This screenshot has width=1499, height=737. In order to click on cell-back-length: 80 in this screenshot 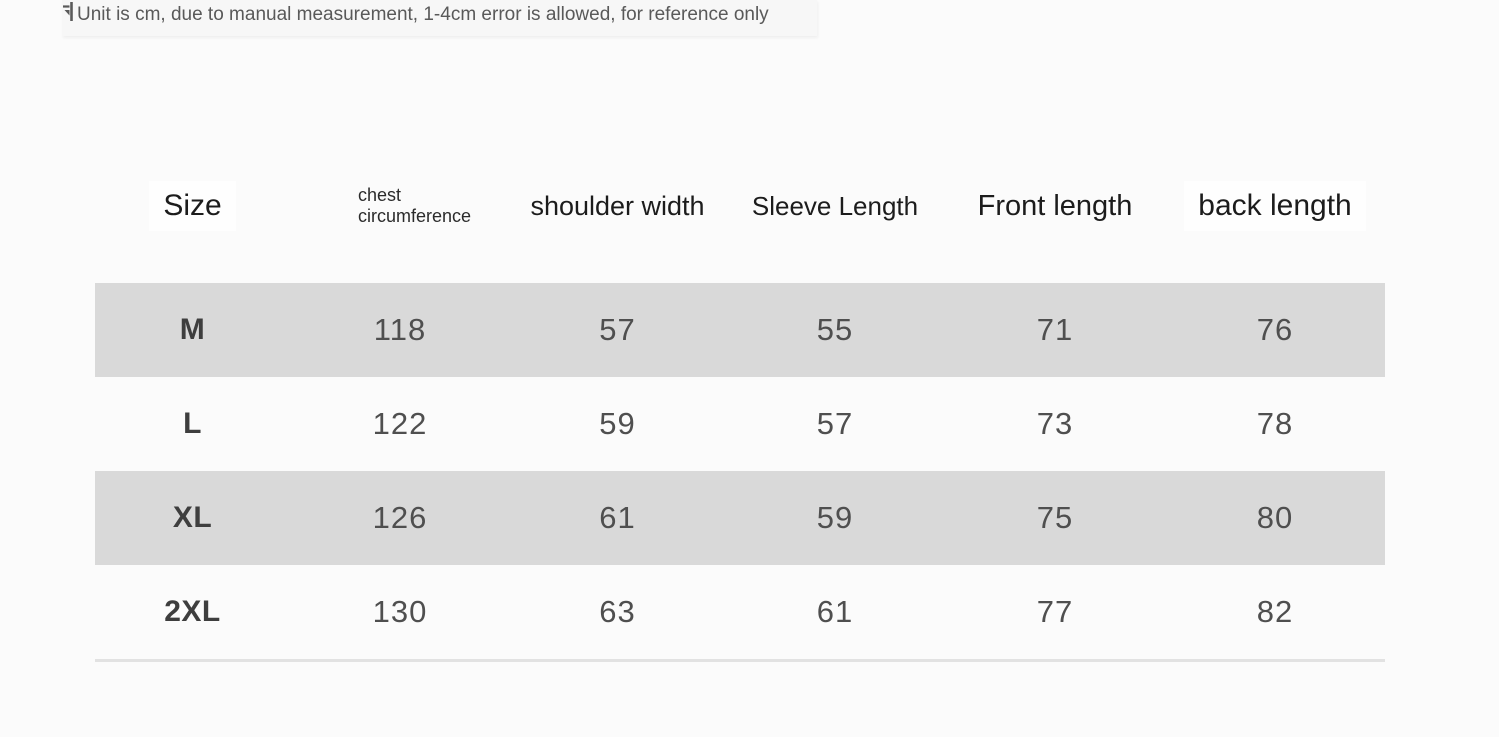, I will do `click(1275, 517)`.